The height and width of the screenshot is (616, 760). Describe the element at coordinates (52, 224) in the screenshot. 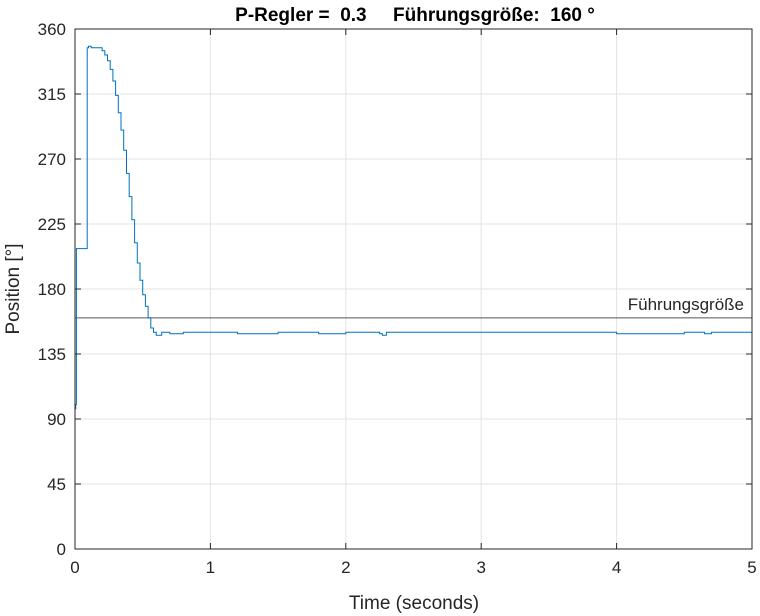

I see `y-tick-label: 225` at that location.